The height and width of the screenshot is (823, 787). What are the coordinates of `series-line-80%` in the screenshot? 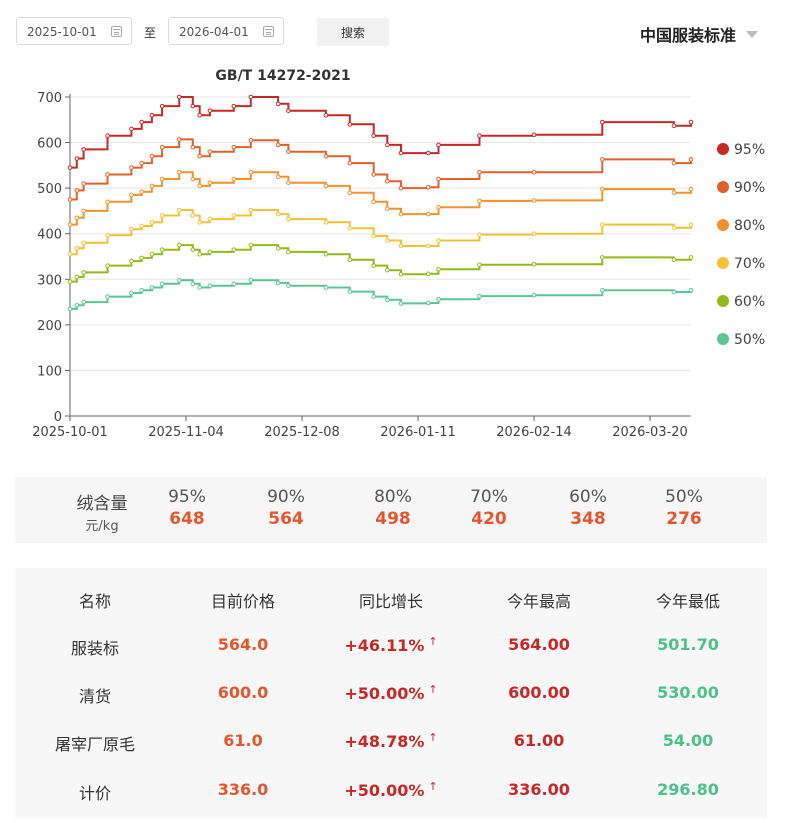 It's located at (381, 198).